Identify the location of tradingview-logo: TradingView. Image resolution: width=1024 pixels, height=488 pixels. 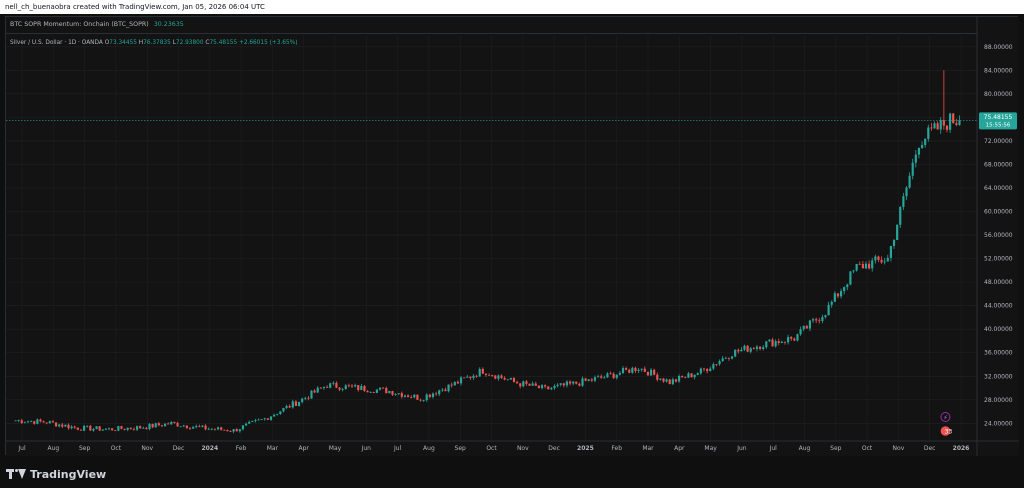
(56, 474).